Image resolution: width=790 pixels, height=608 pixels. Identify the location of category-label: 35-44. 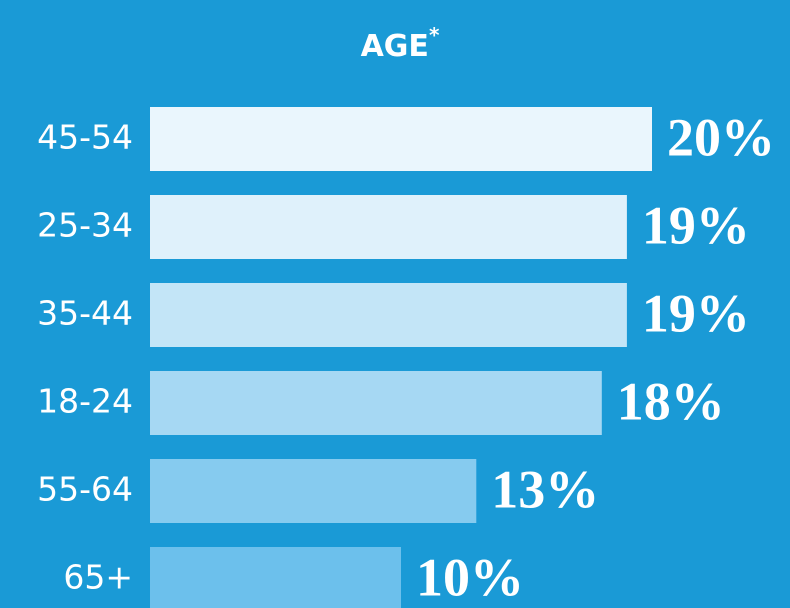
(85, 313).